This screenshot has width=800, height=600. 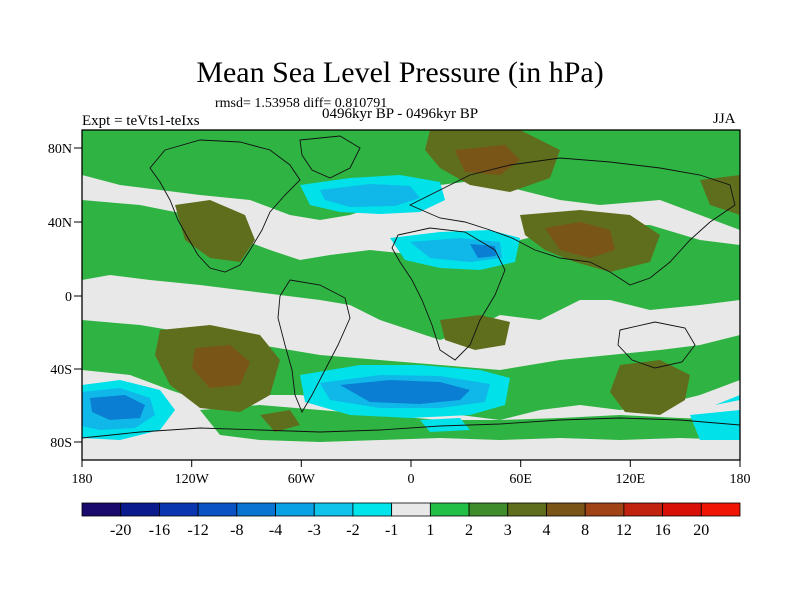 I want to click on colorbar-label: 3, so click(x=508, y=530).